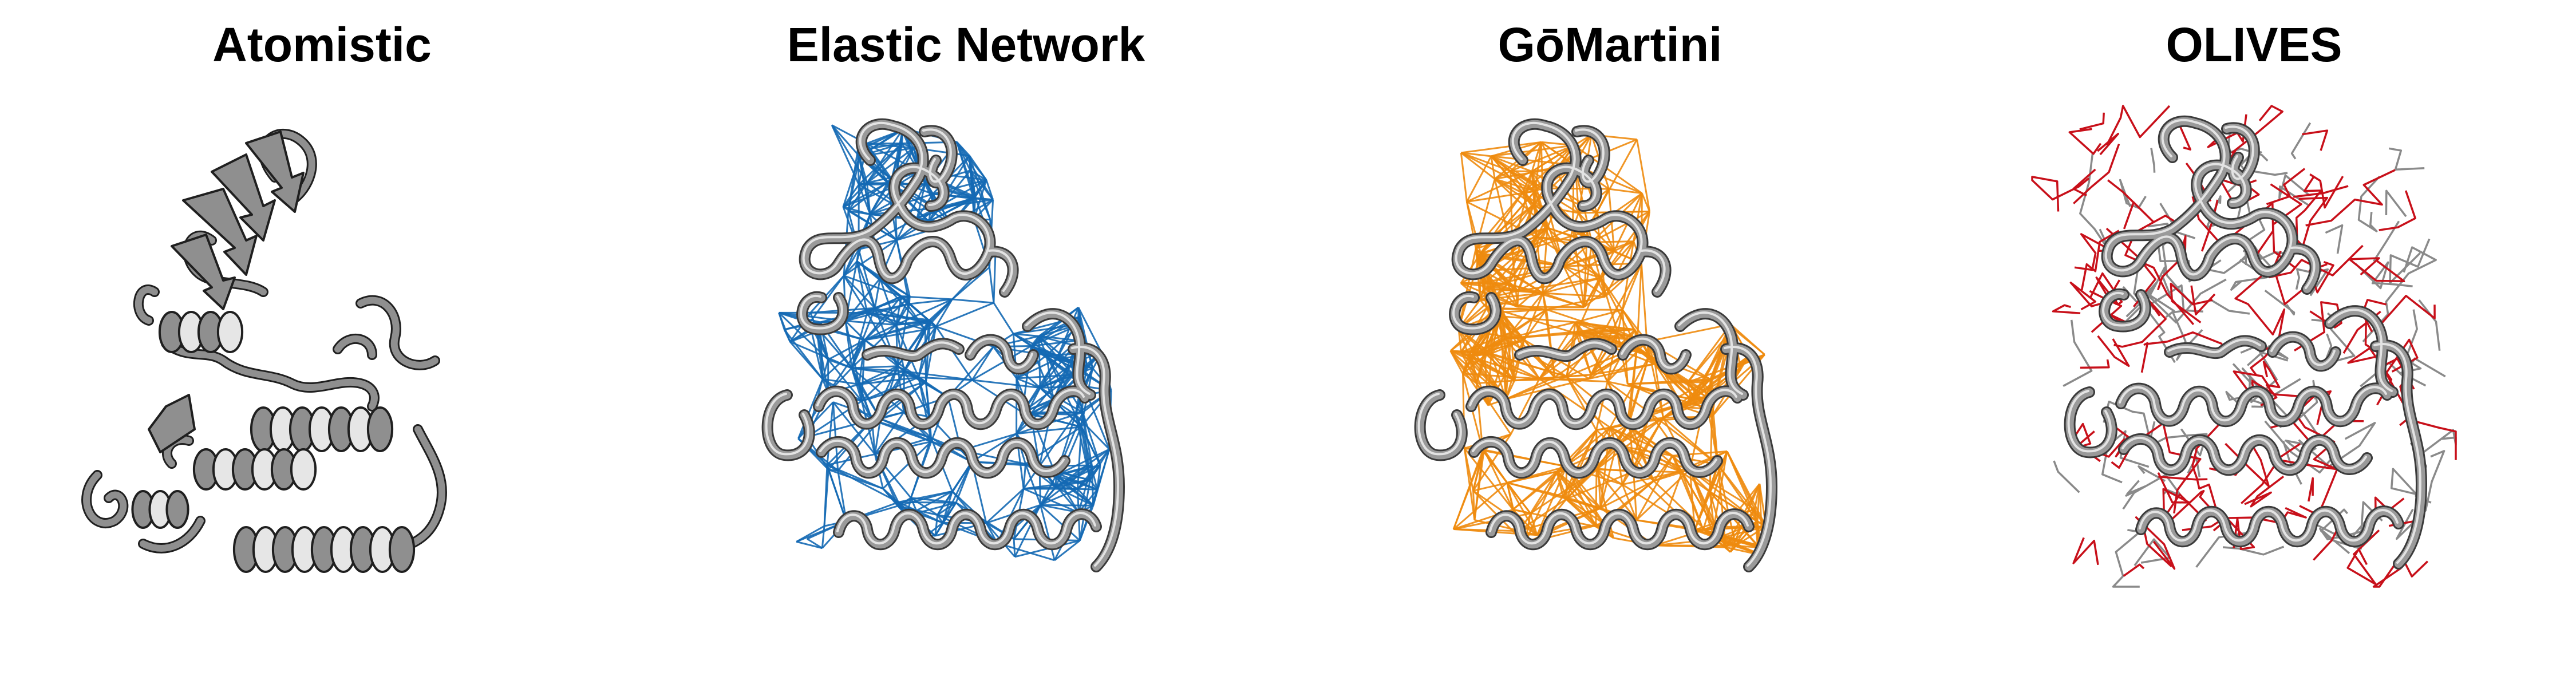 Image resolution: width=2576 pixels, height=676 pixels. I want to click on panel-title-gomartini: GōMartini, so click(1610, 45).